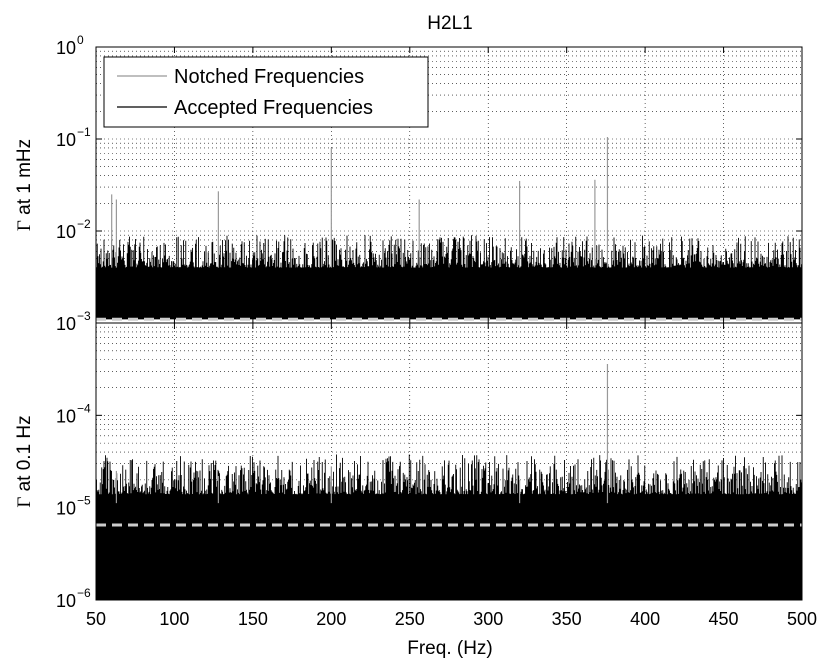 Image resolution: width=830 pixels, height=664 pixels. I want to click on x-tick-label: 150, so click(253, 619).